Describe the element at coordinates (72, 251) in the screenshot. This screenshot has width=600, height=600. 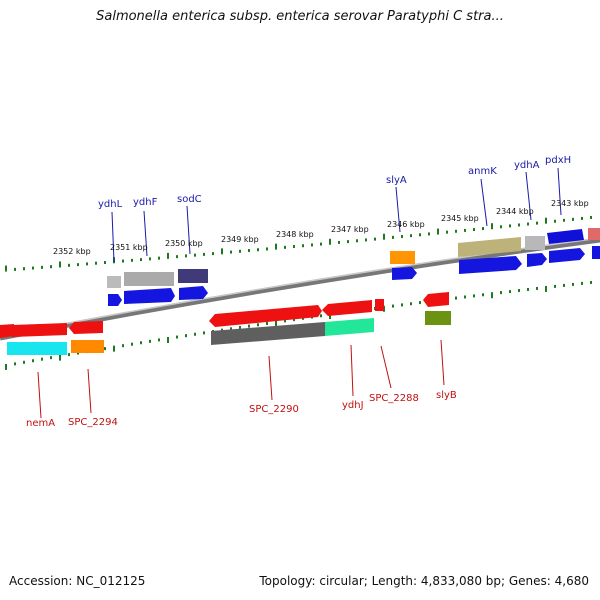
I see `scale-label: 2352 kbp` at that location.